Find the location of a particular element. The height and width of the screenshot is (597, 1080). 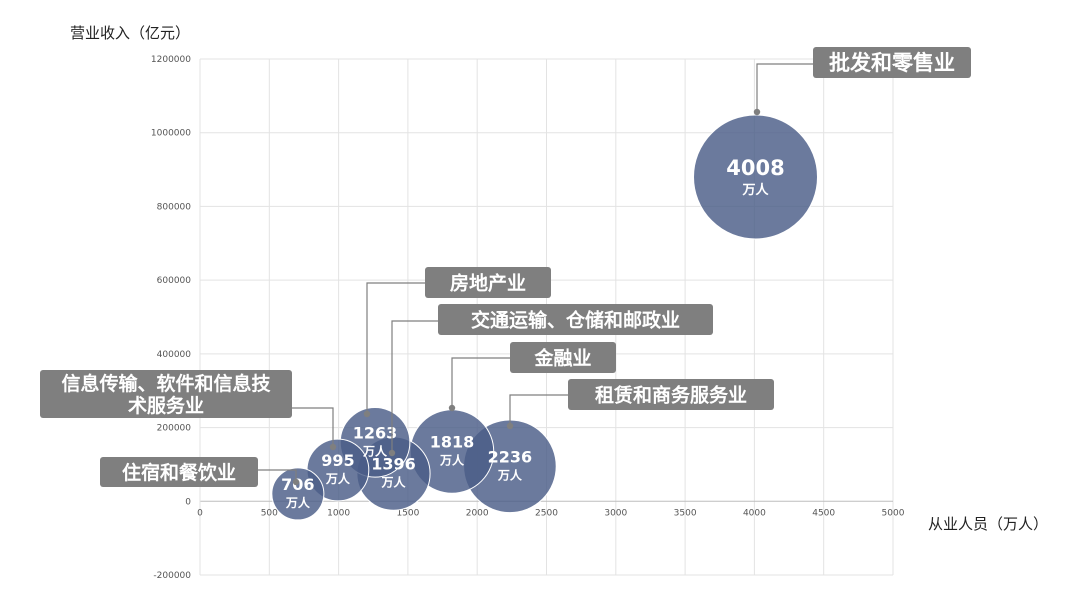

callout-label: 金融业 is located at coordinates (562, 357).